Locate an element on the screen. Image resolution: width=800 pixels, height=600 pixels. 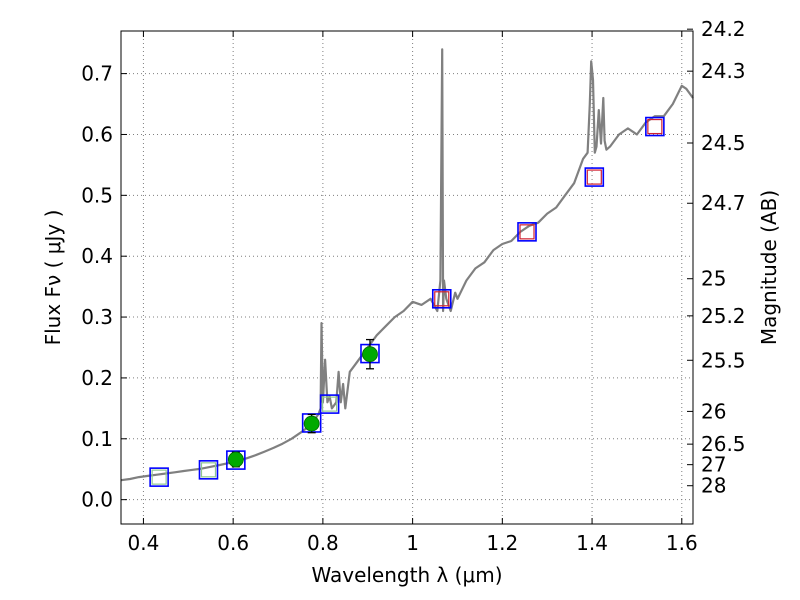
x-tick-label: 1.6 is located at coordinates (682, 543).